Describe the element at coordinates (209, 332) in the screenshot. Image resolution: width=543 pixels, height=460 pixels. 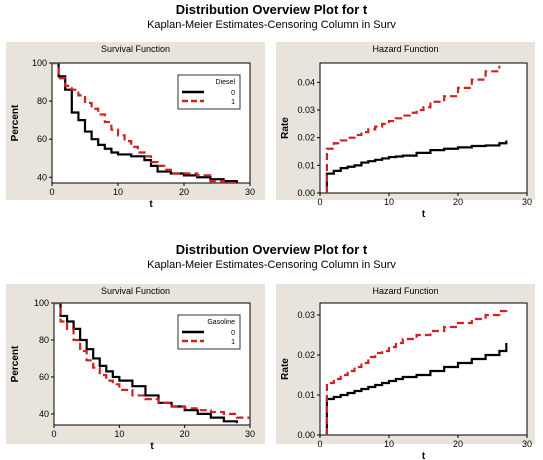
I see `legend: Gasoline 0 1` at that location.